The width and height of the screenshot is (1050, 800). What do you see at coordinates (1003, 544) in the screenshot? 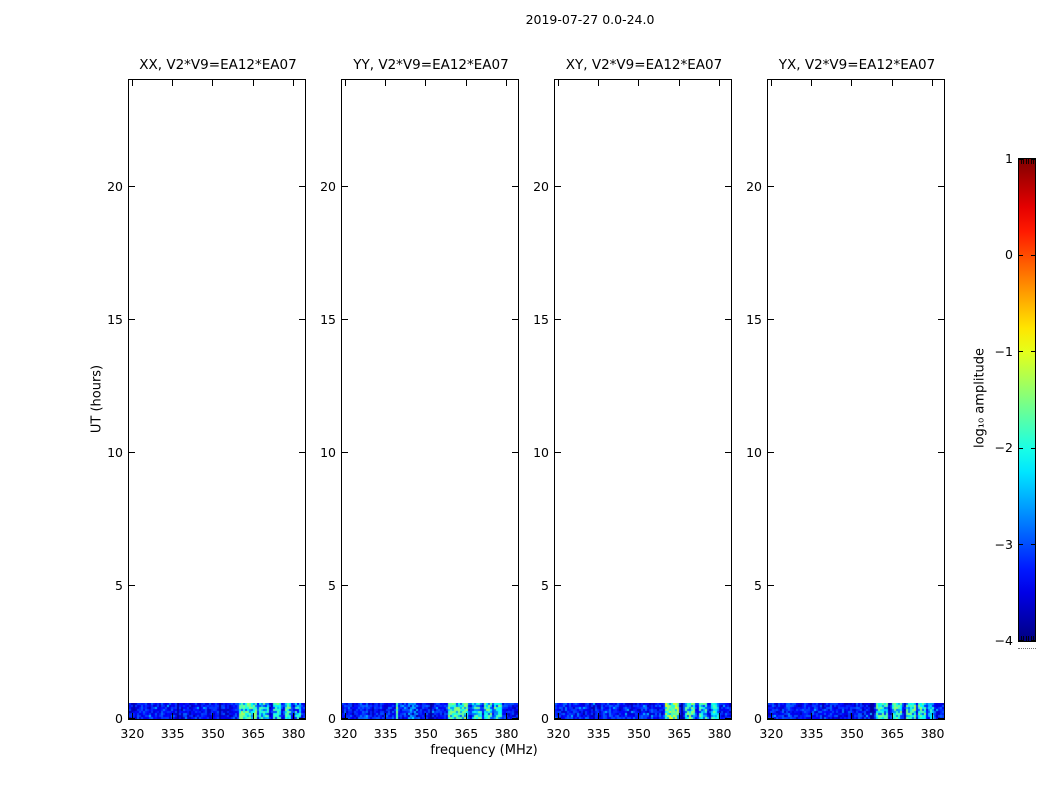
I see `colorbar-tick-label: −3` at bounding box center [1003, 544].